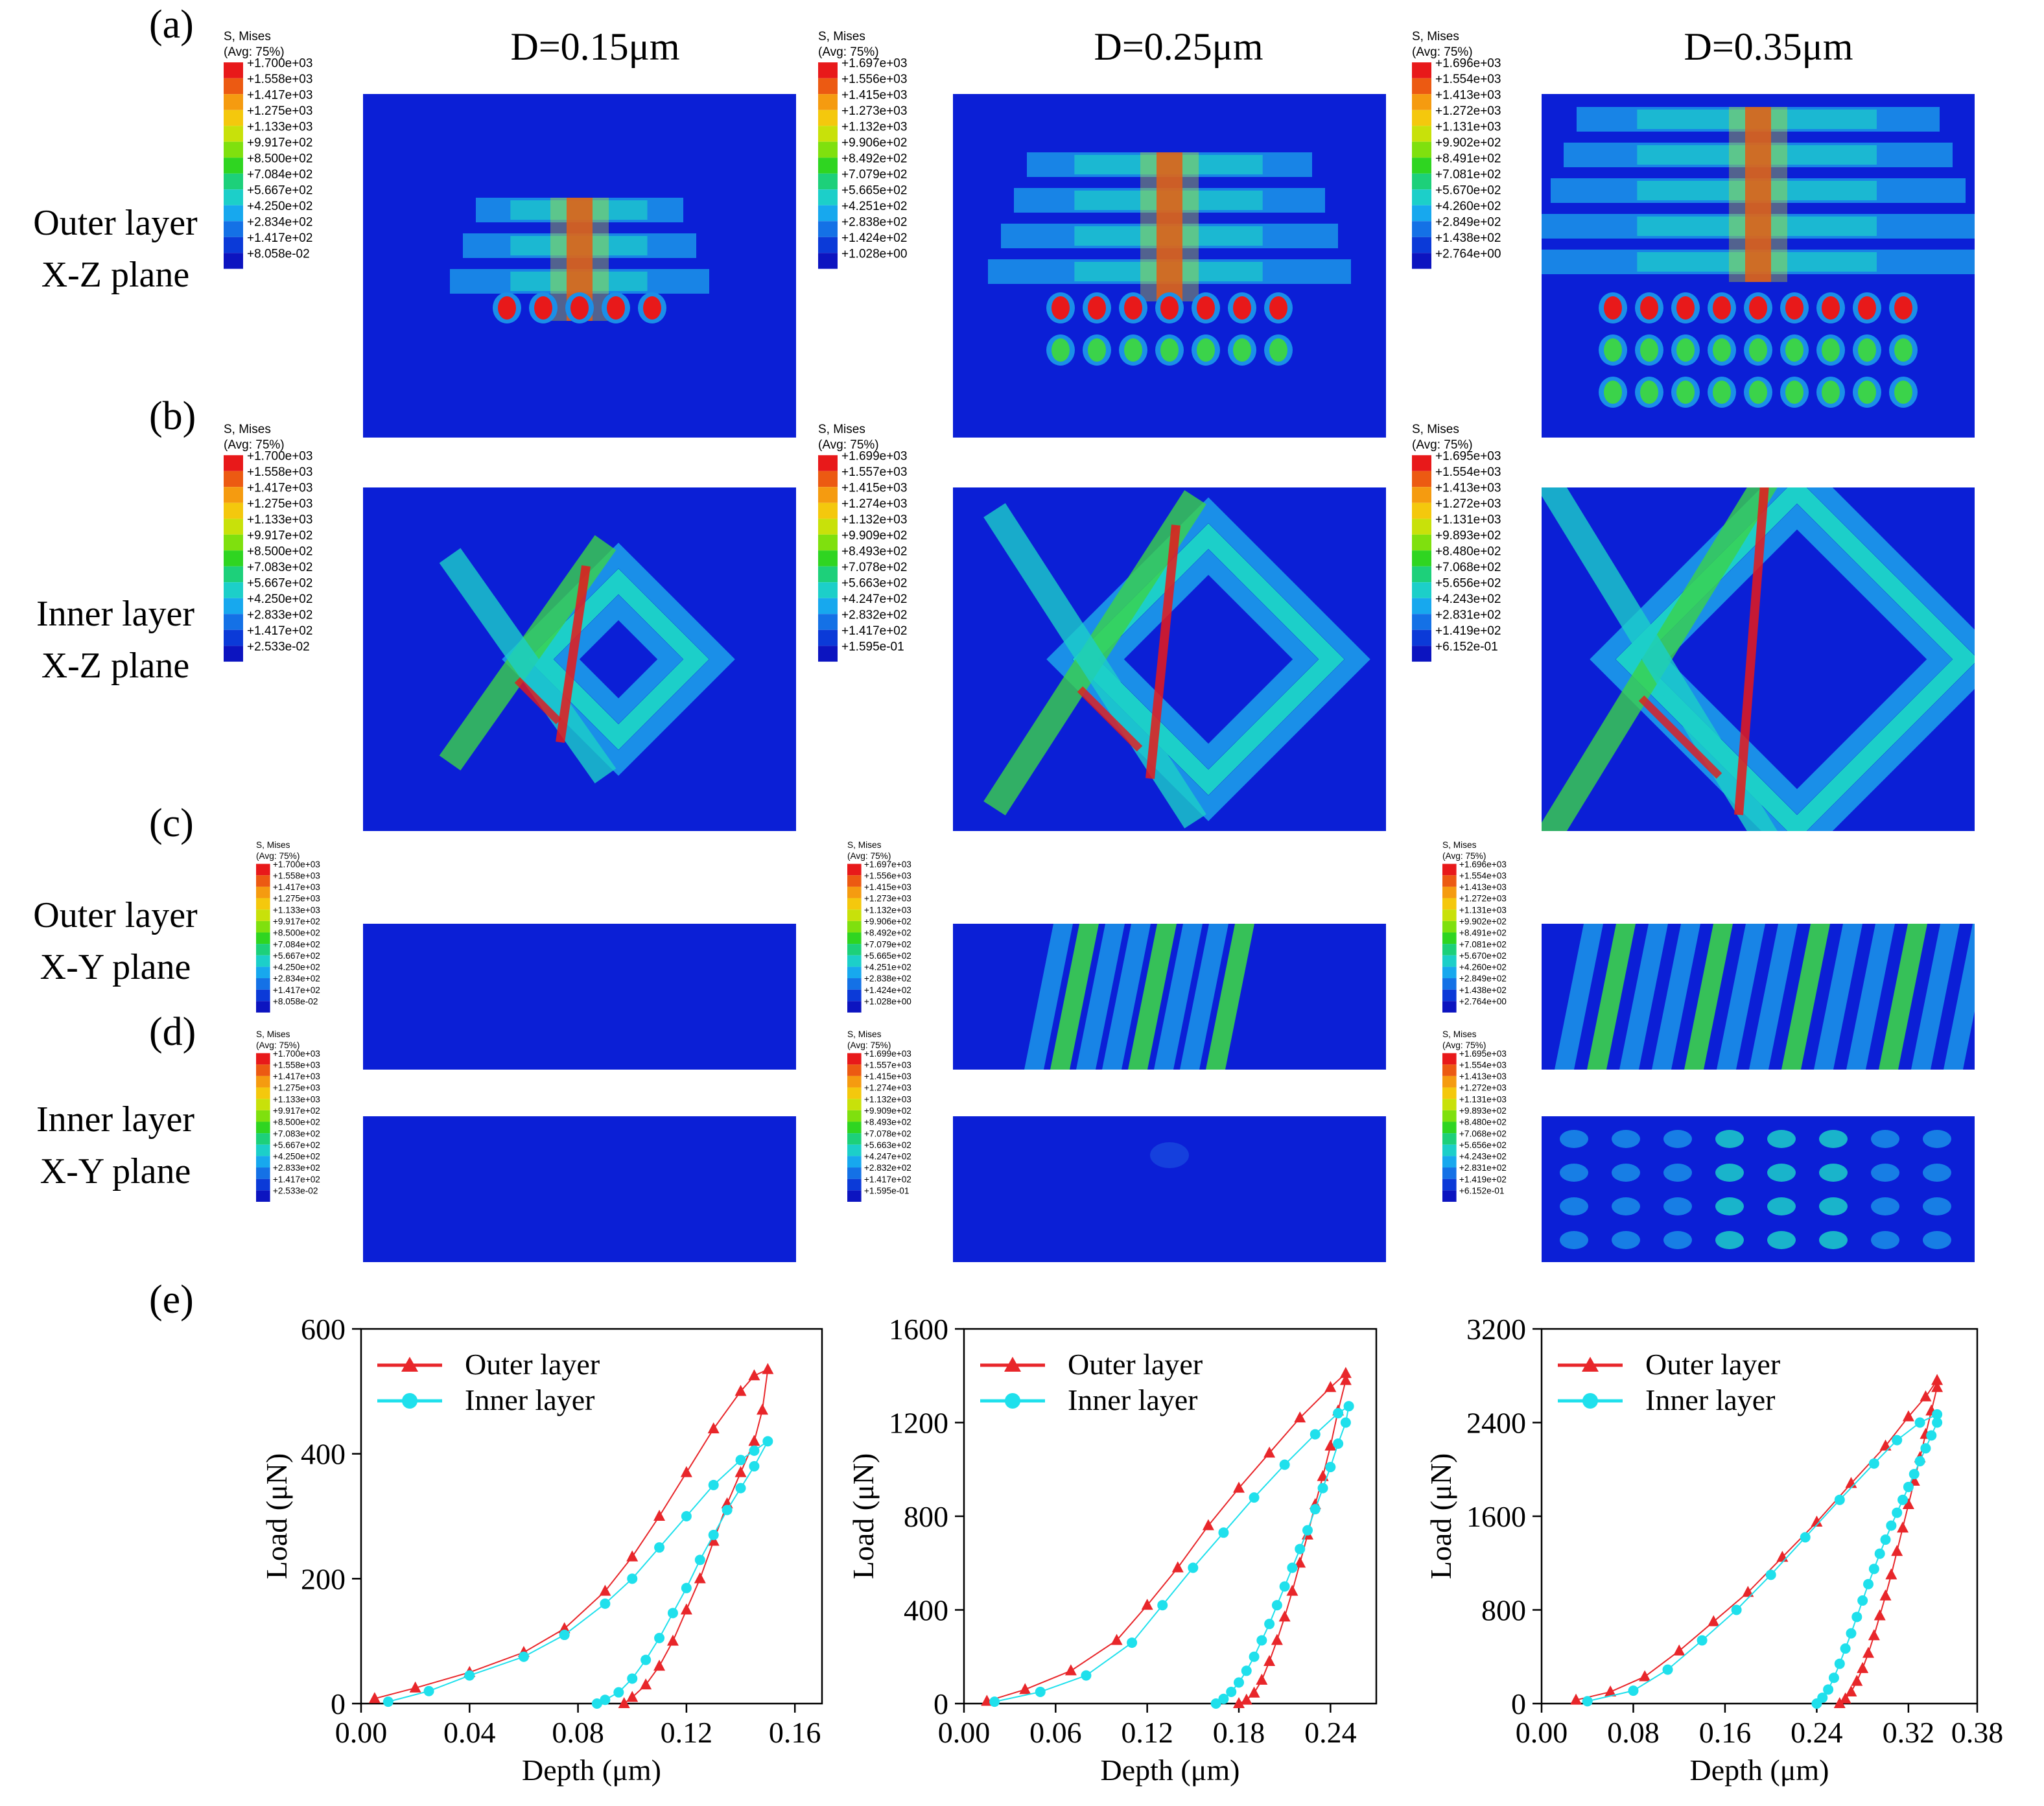 The height and width of the screenshot is (1806, 2044). Describe the element at coordinates (1503, 1611) in the screenshot. I see `y-tick-label: 800` at that location.